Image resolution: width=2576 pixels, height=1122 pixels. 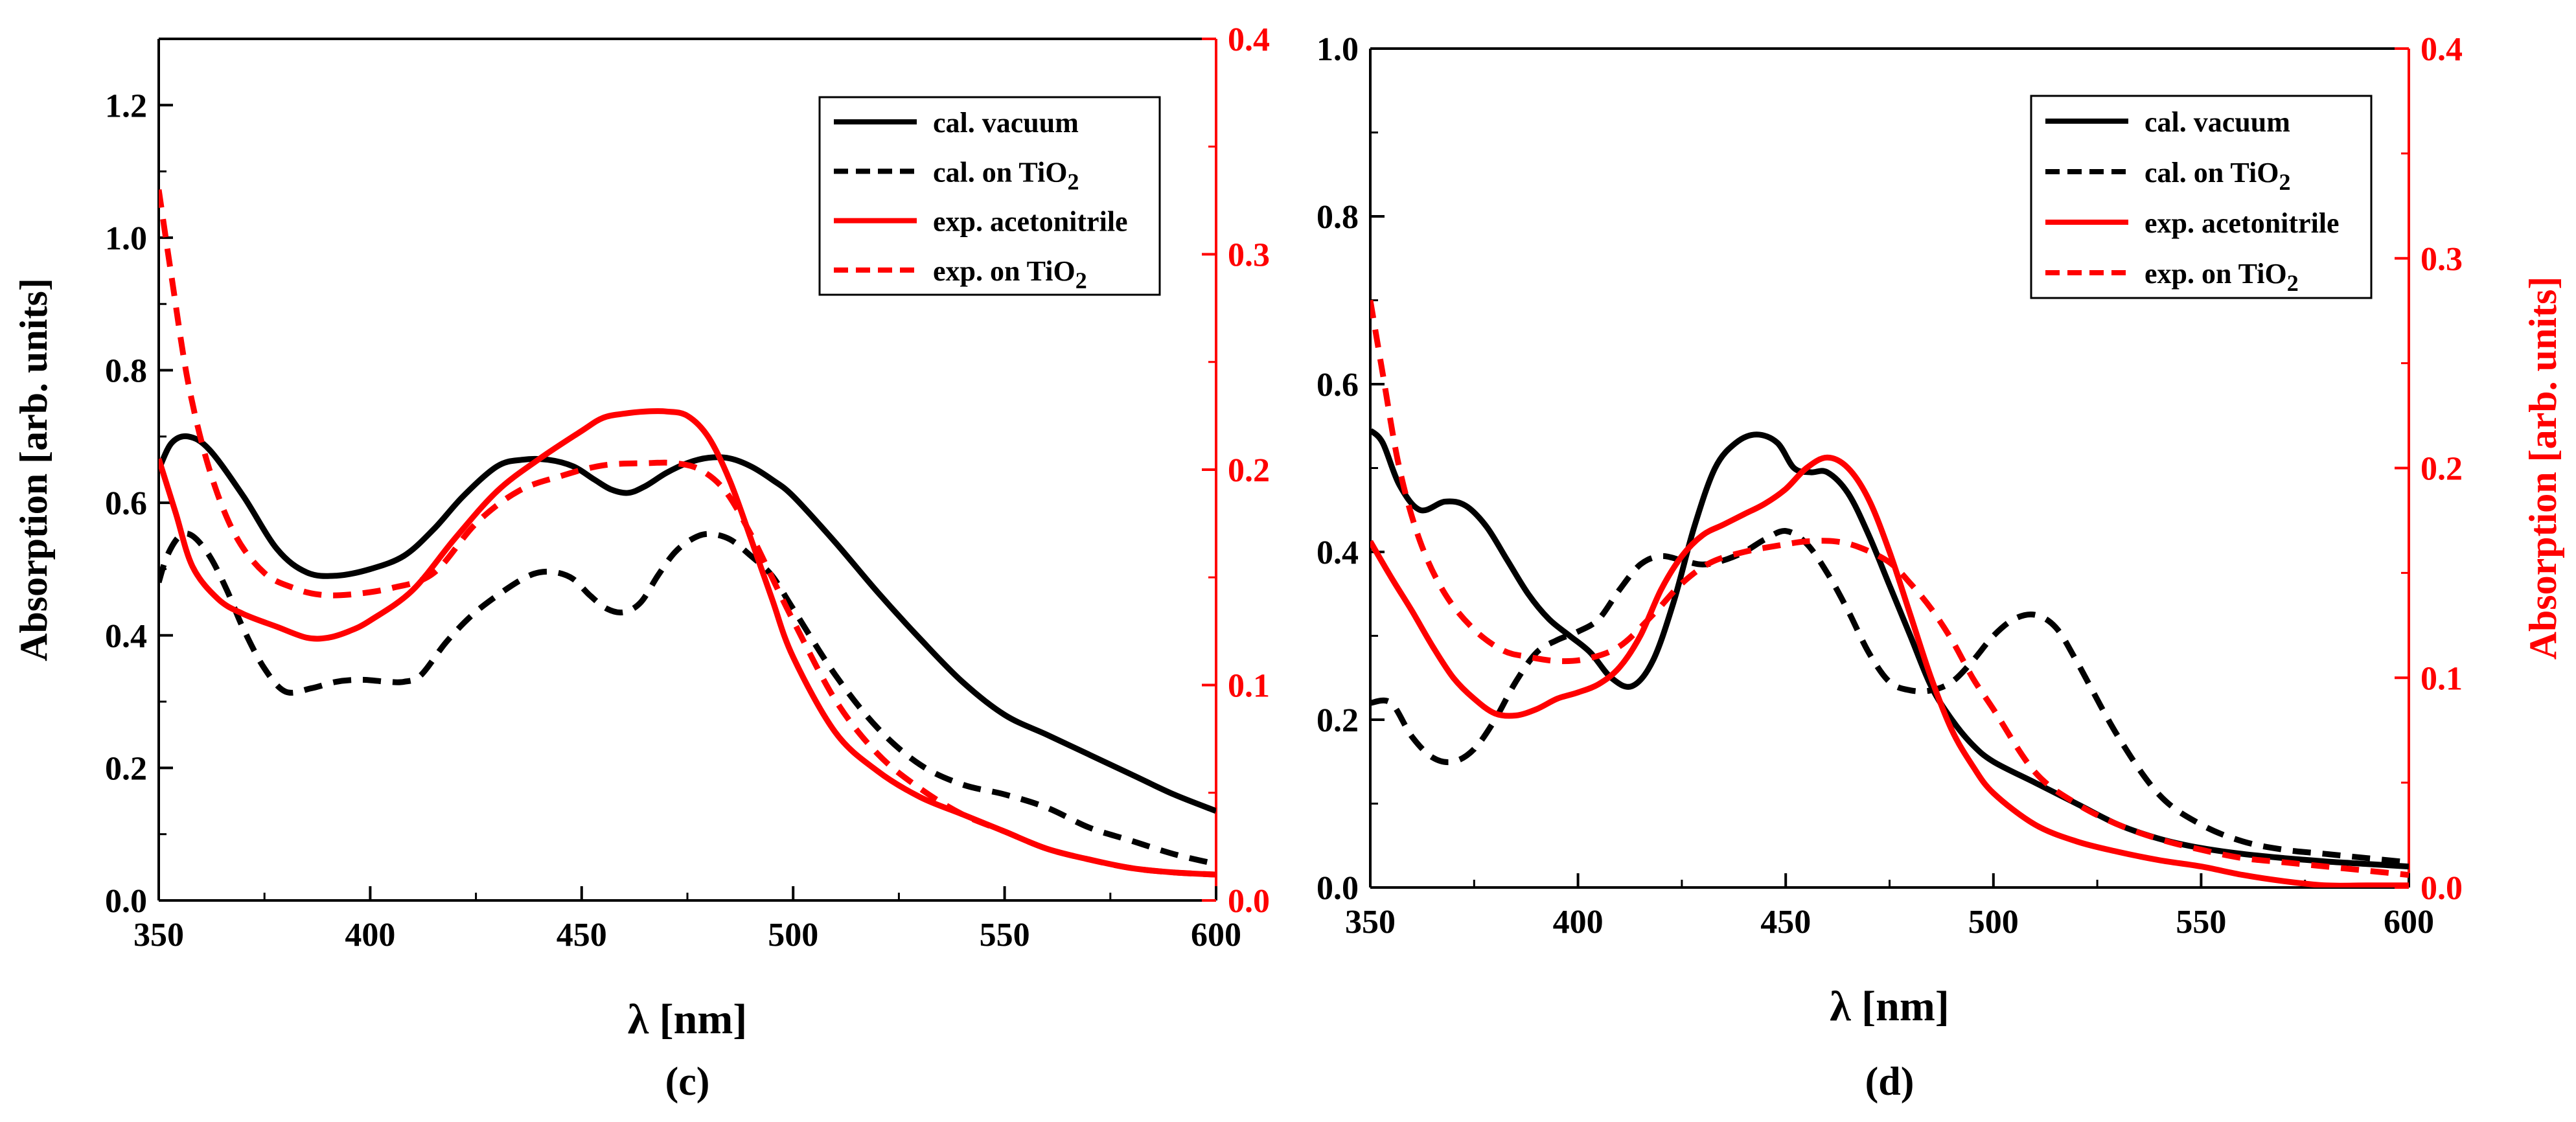 I want to click on panel-label: (c), so click(x=687, y=1082).